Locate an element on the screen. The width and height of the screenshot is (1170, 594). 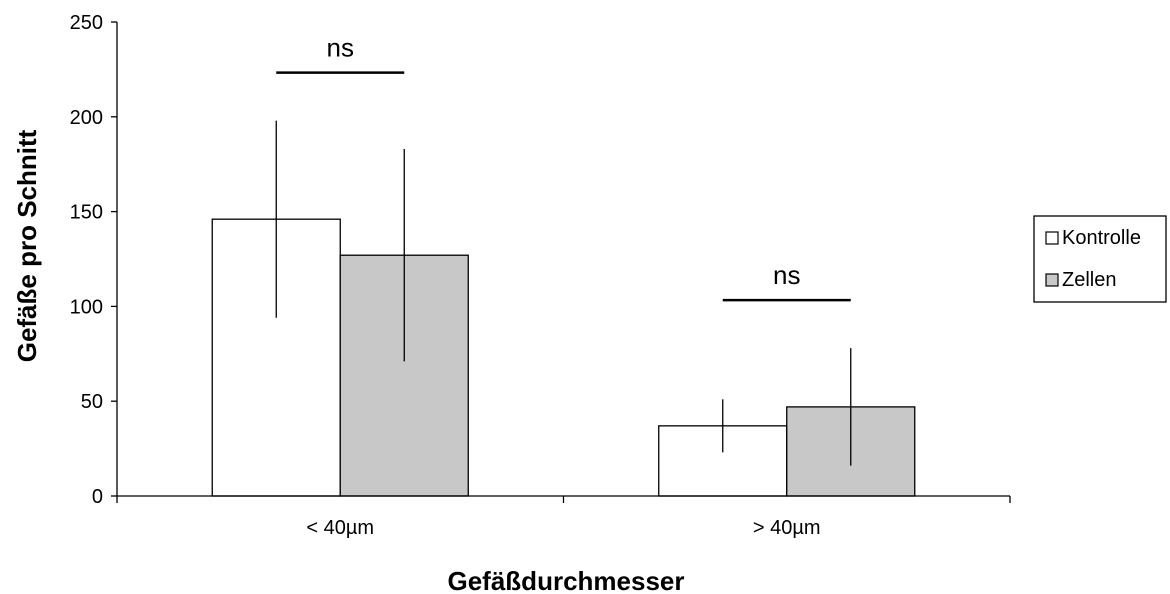
y-tick-label: 150 is located at coordinates (86, 213).